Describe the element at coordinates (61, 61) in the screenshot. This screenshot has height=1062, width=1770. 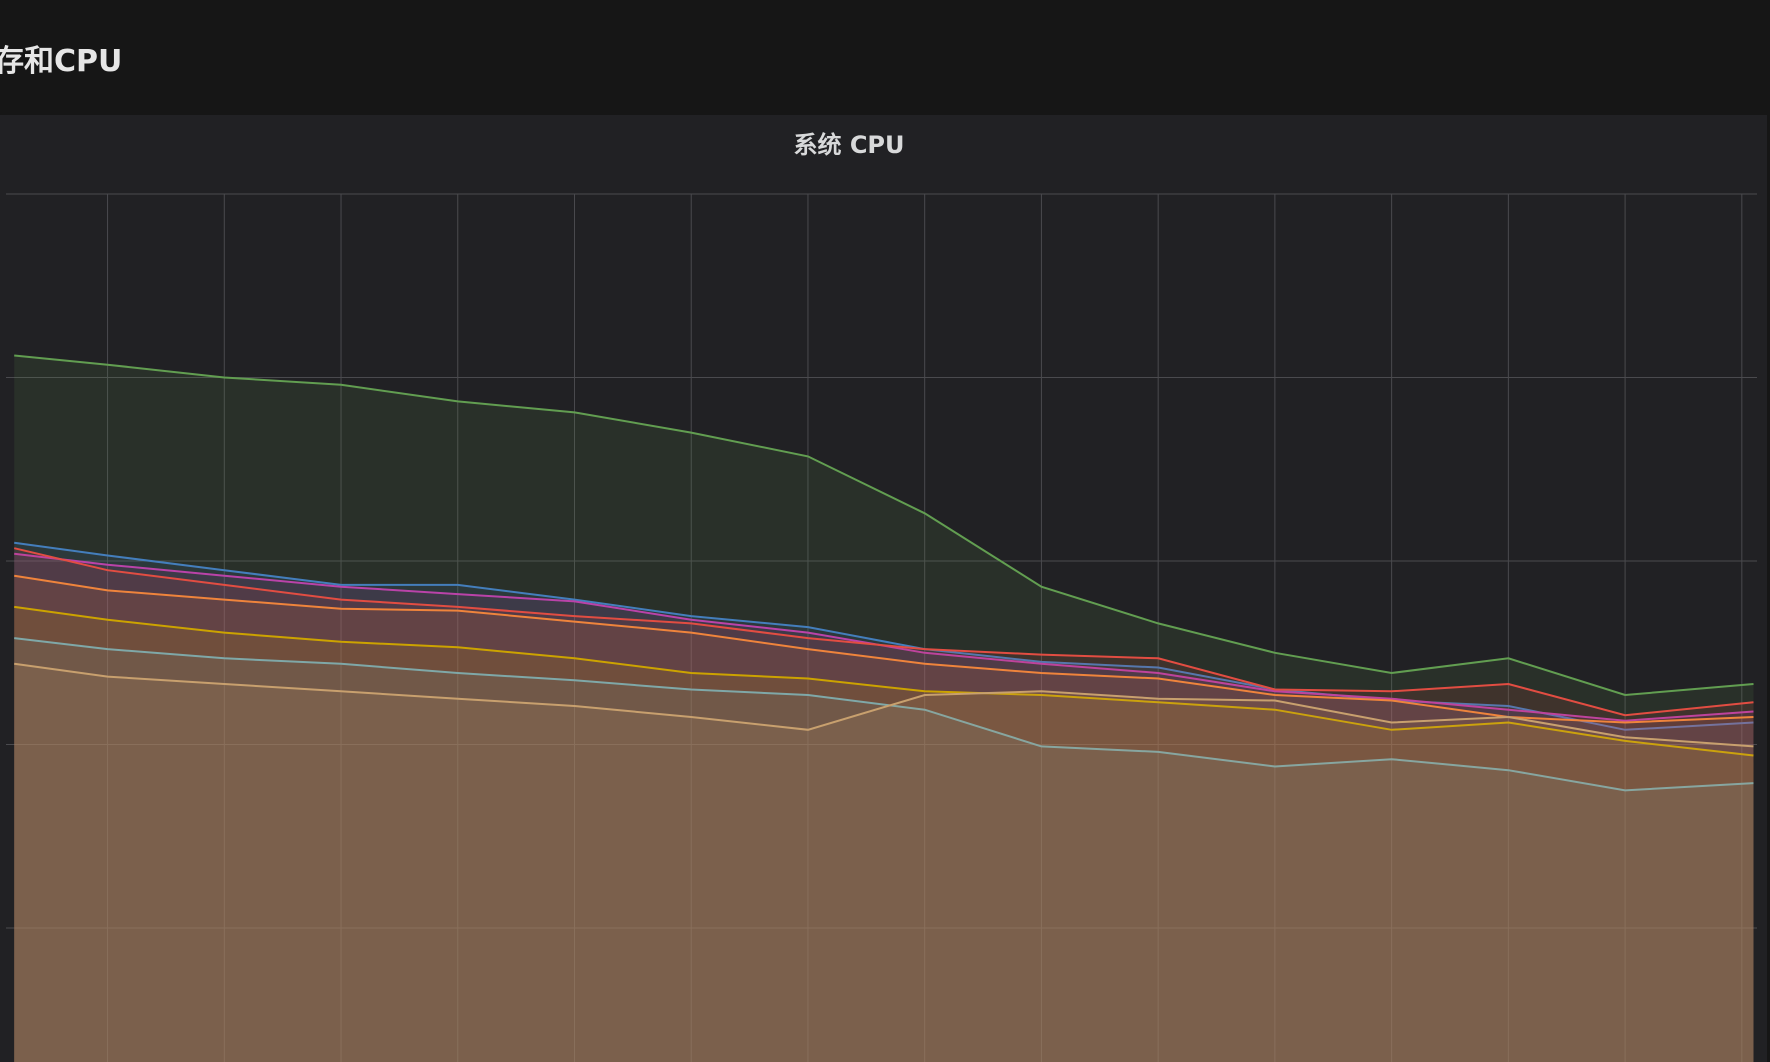
I see `row-title: 存和CPU` at that location.